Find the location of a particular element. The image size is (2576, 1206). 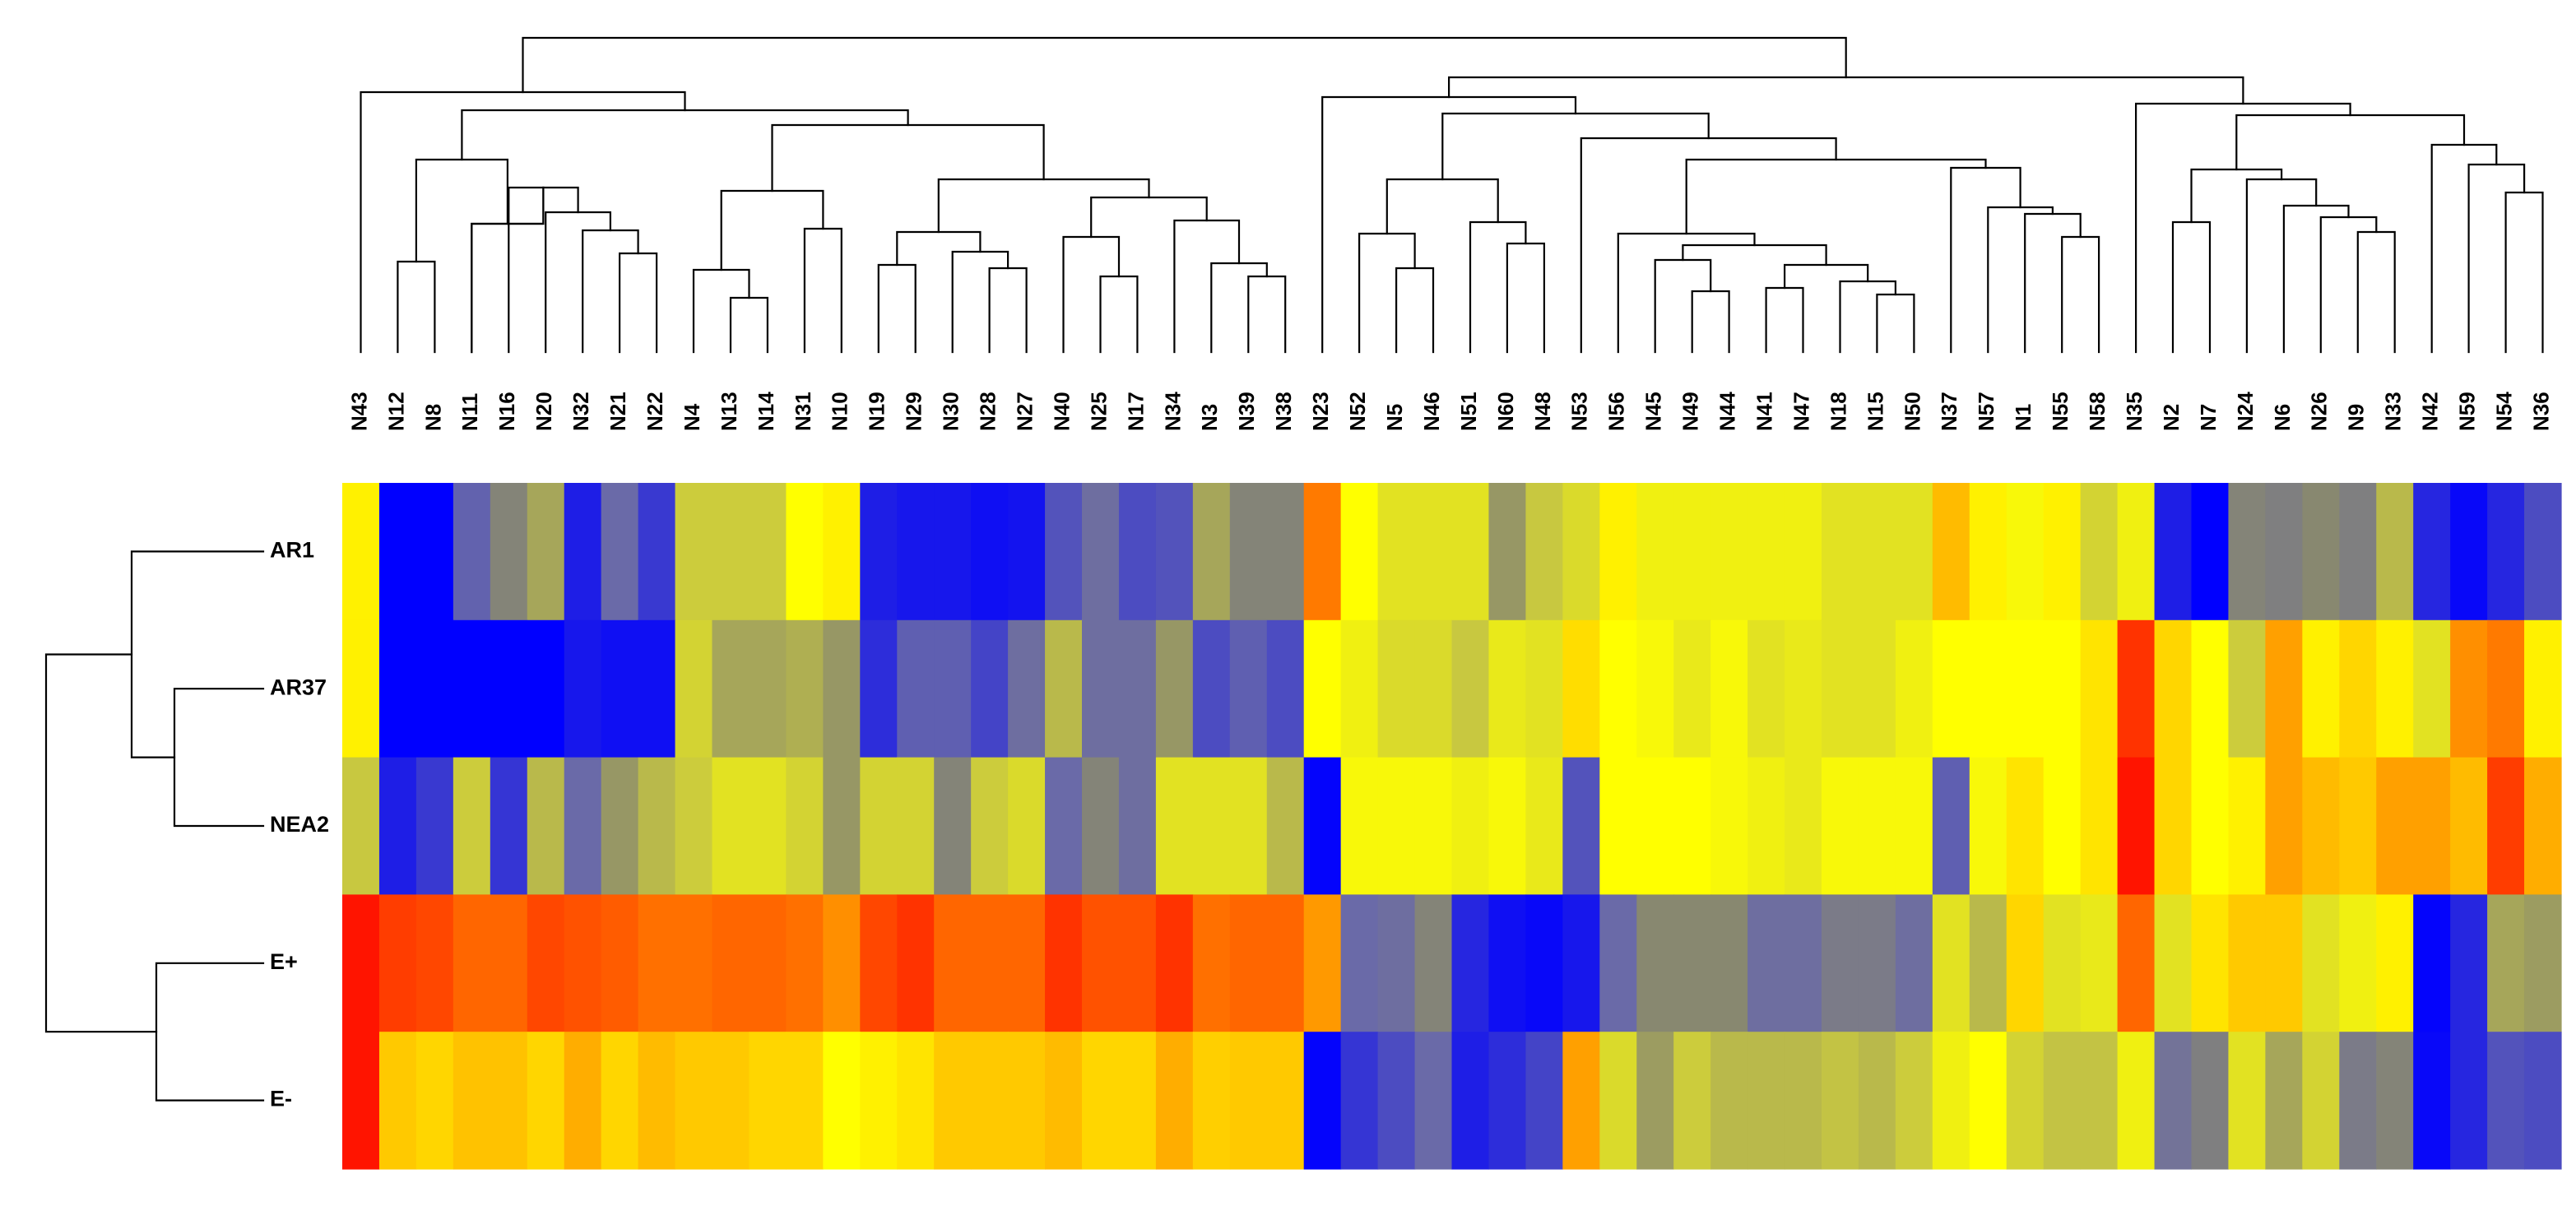

column-label: N32 is located at coordinates (581, 411).